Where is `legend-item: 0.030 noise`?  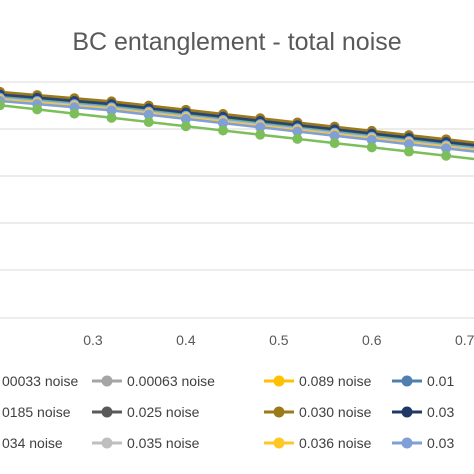 legend-item: 0.030 noise is located at coordinates (318, 412).